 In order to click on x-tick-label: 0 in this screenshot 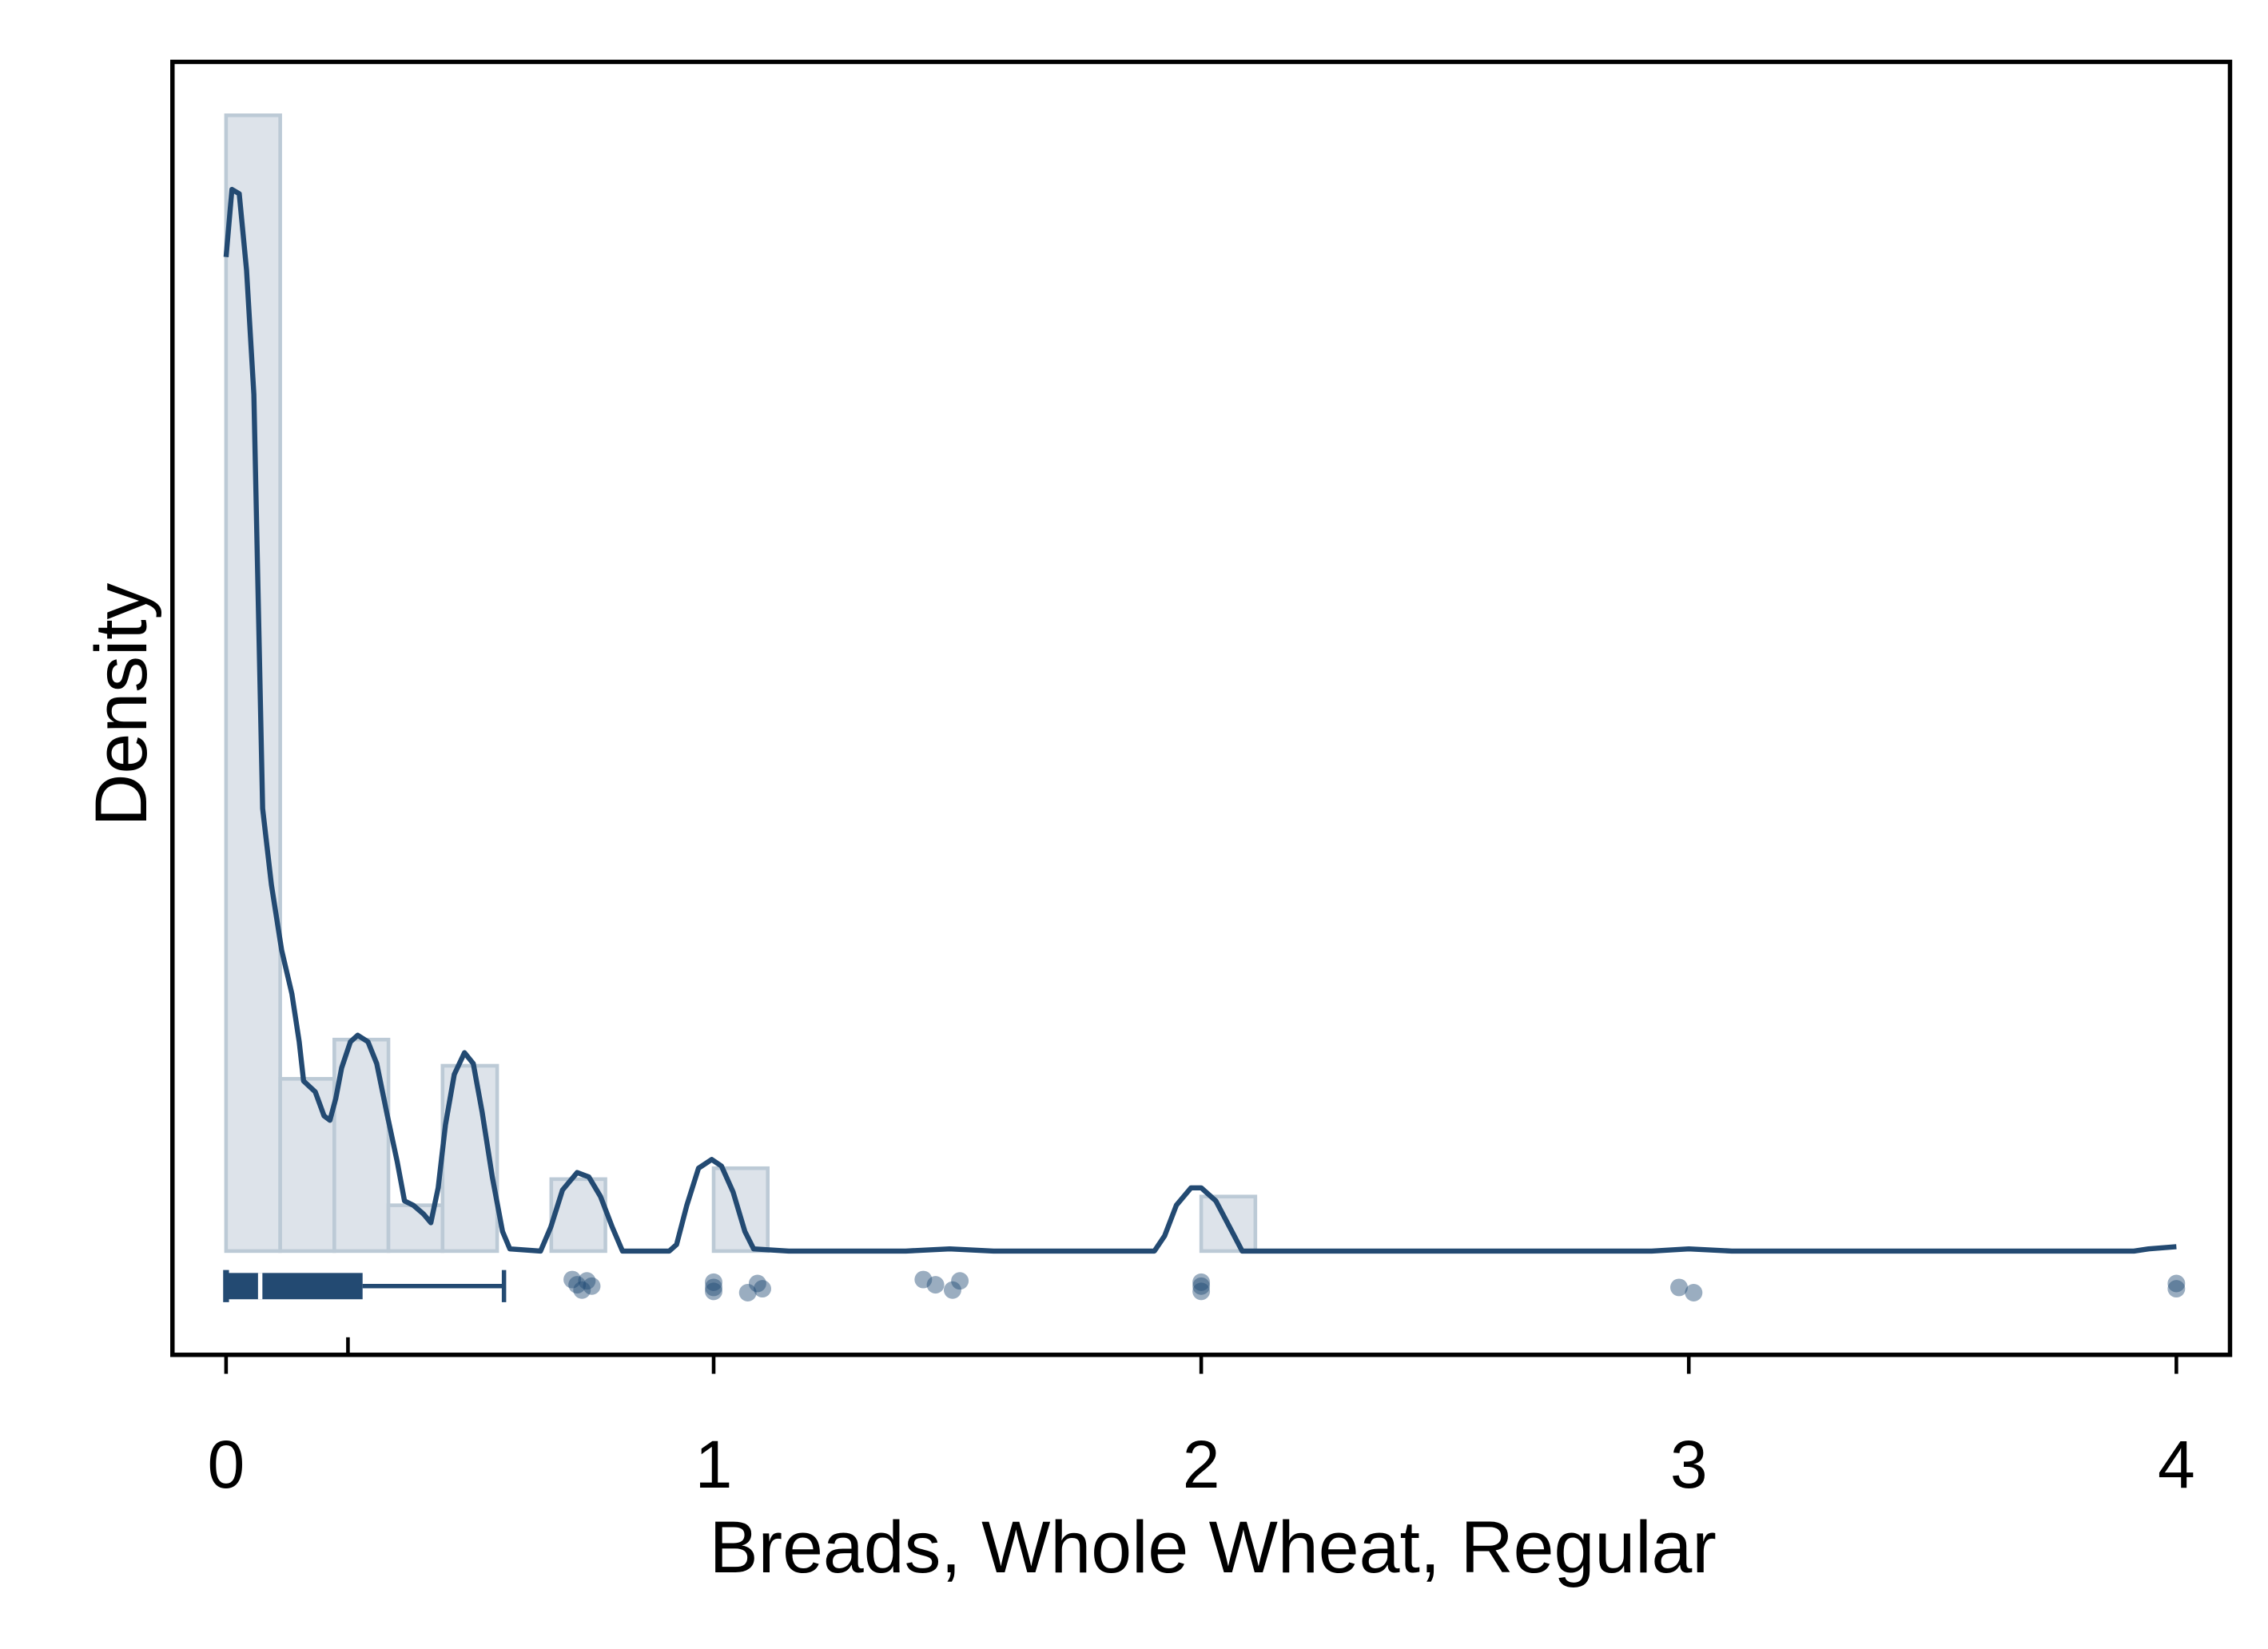, I will do `click(226, 1464)`.